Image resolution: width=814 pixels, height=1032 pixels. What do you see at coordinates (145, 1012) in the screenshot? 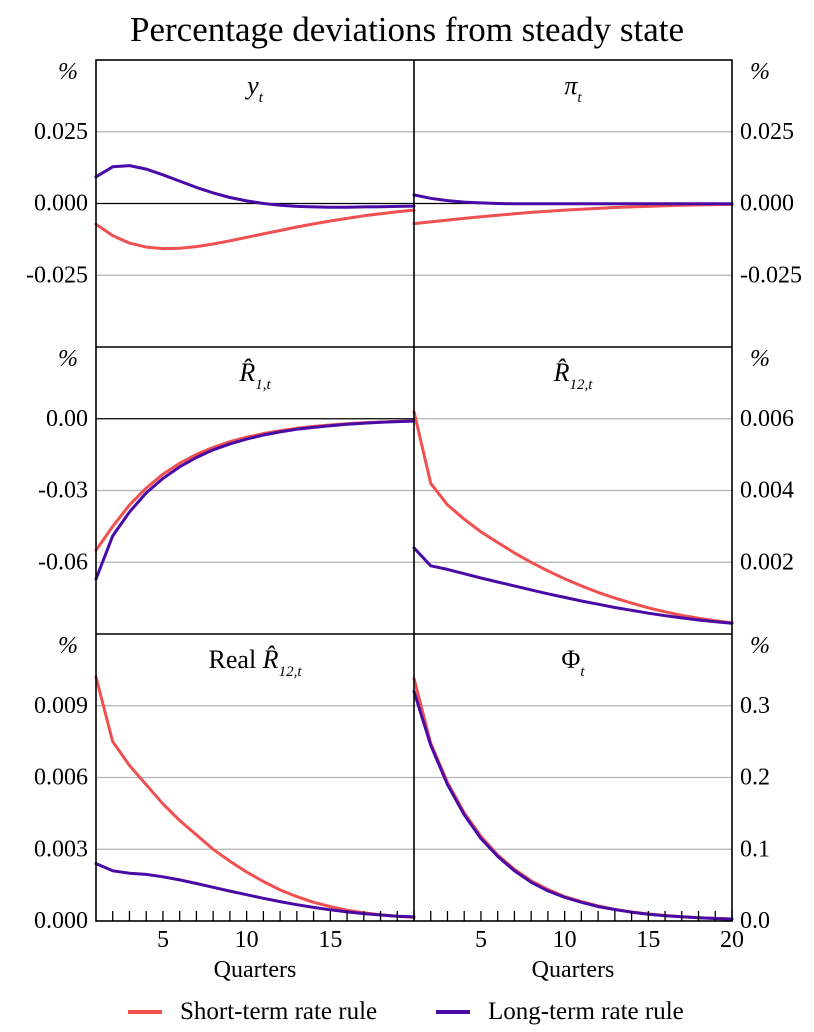
I see `legend-swatch-short-term` at bounding box center [145, 1012].